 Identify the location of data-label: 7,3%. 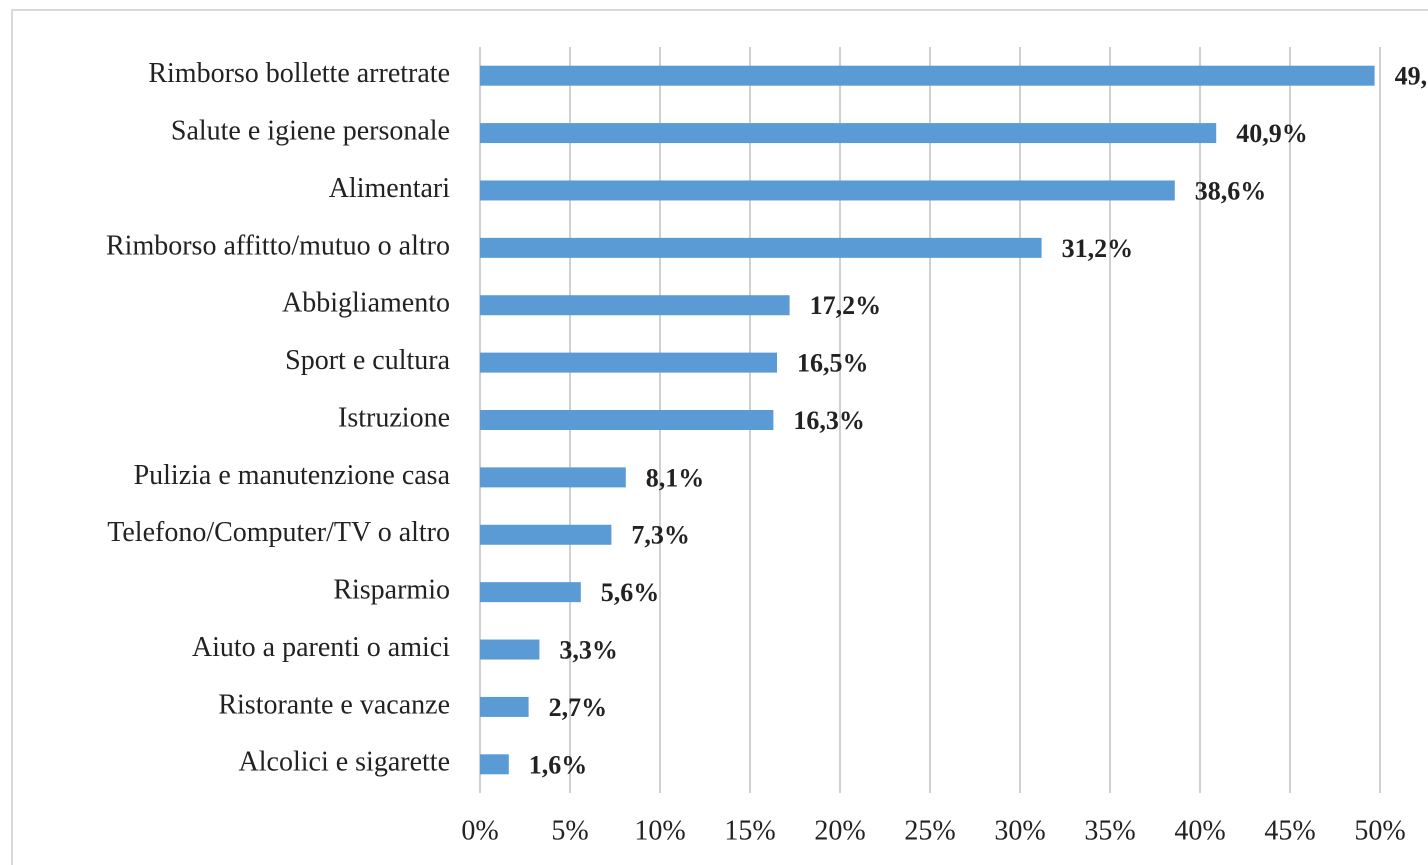
(660, 535).